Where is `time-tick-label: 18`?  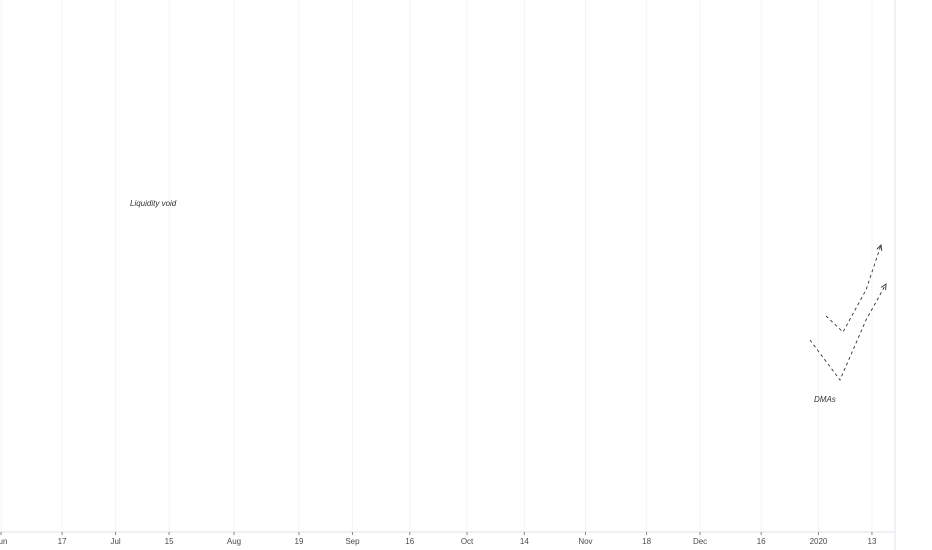 time-tick-label: 18 is located at coordinates (646, 541).